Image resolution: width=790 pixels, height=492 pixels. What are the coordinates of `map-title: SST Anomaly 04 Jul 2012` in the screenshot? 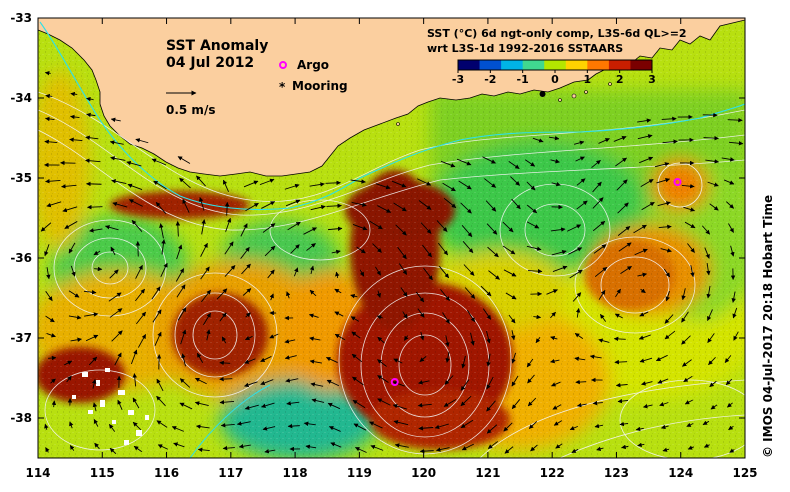 It's located at (217, 55).